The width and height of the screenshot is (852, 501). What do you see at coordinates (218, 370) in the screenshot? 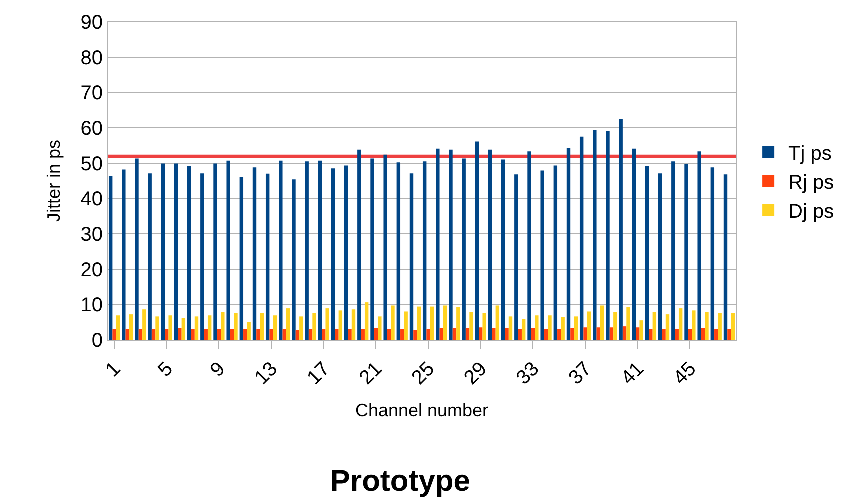
I see `x-tick-label: 9` at bounding box center [218, 370].